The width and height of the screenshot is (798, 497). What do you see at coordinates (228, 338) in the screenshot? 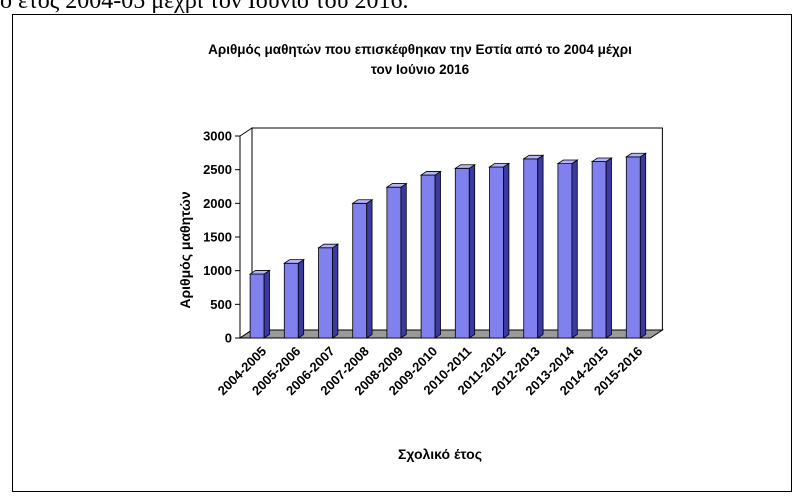
I see `y-tick-label: 0` at bounding box center [228, 338].